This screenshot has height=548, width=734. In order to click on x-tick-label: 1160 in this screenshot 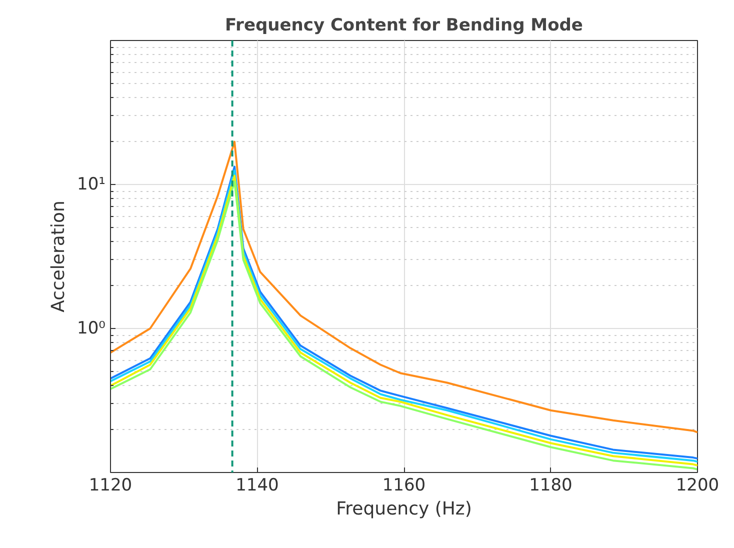, I will do `click(404, 486)`.